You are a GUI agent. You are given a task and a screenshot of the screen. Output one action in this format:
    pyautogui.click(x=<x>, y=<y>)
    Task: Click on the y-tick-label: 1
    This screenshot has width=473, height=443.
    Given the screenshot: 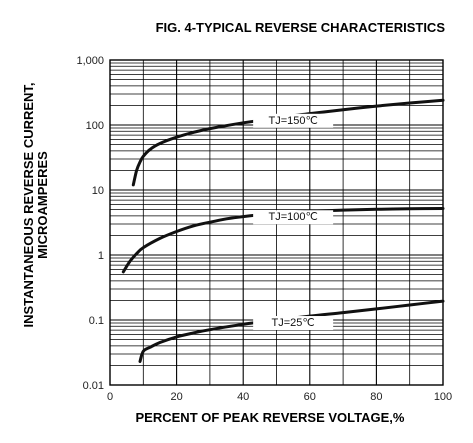 What is the action you would take?
    pyautogui.click(x=101, y=256)
    